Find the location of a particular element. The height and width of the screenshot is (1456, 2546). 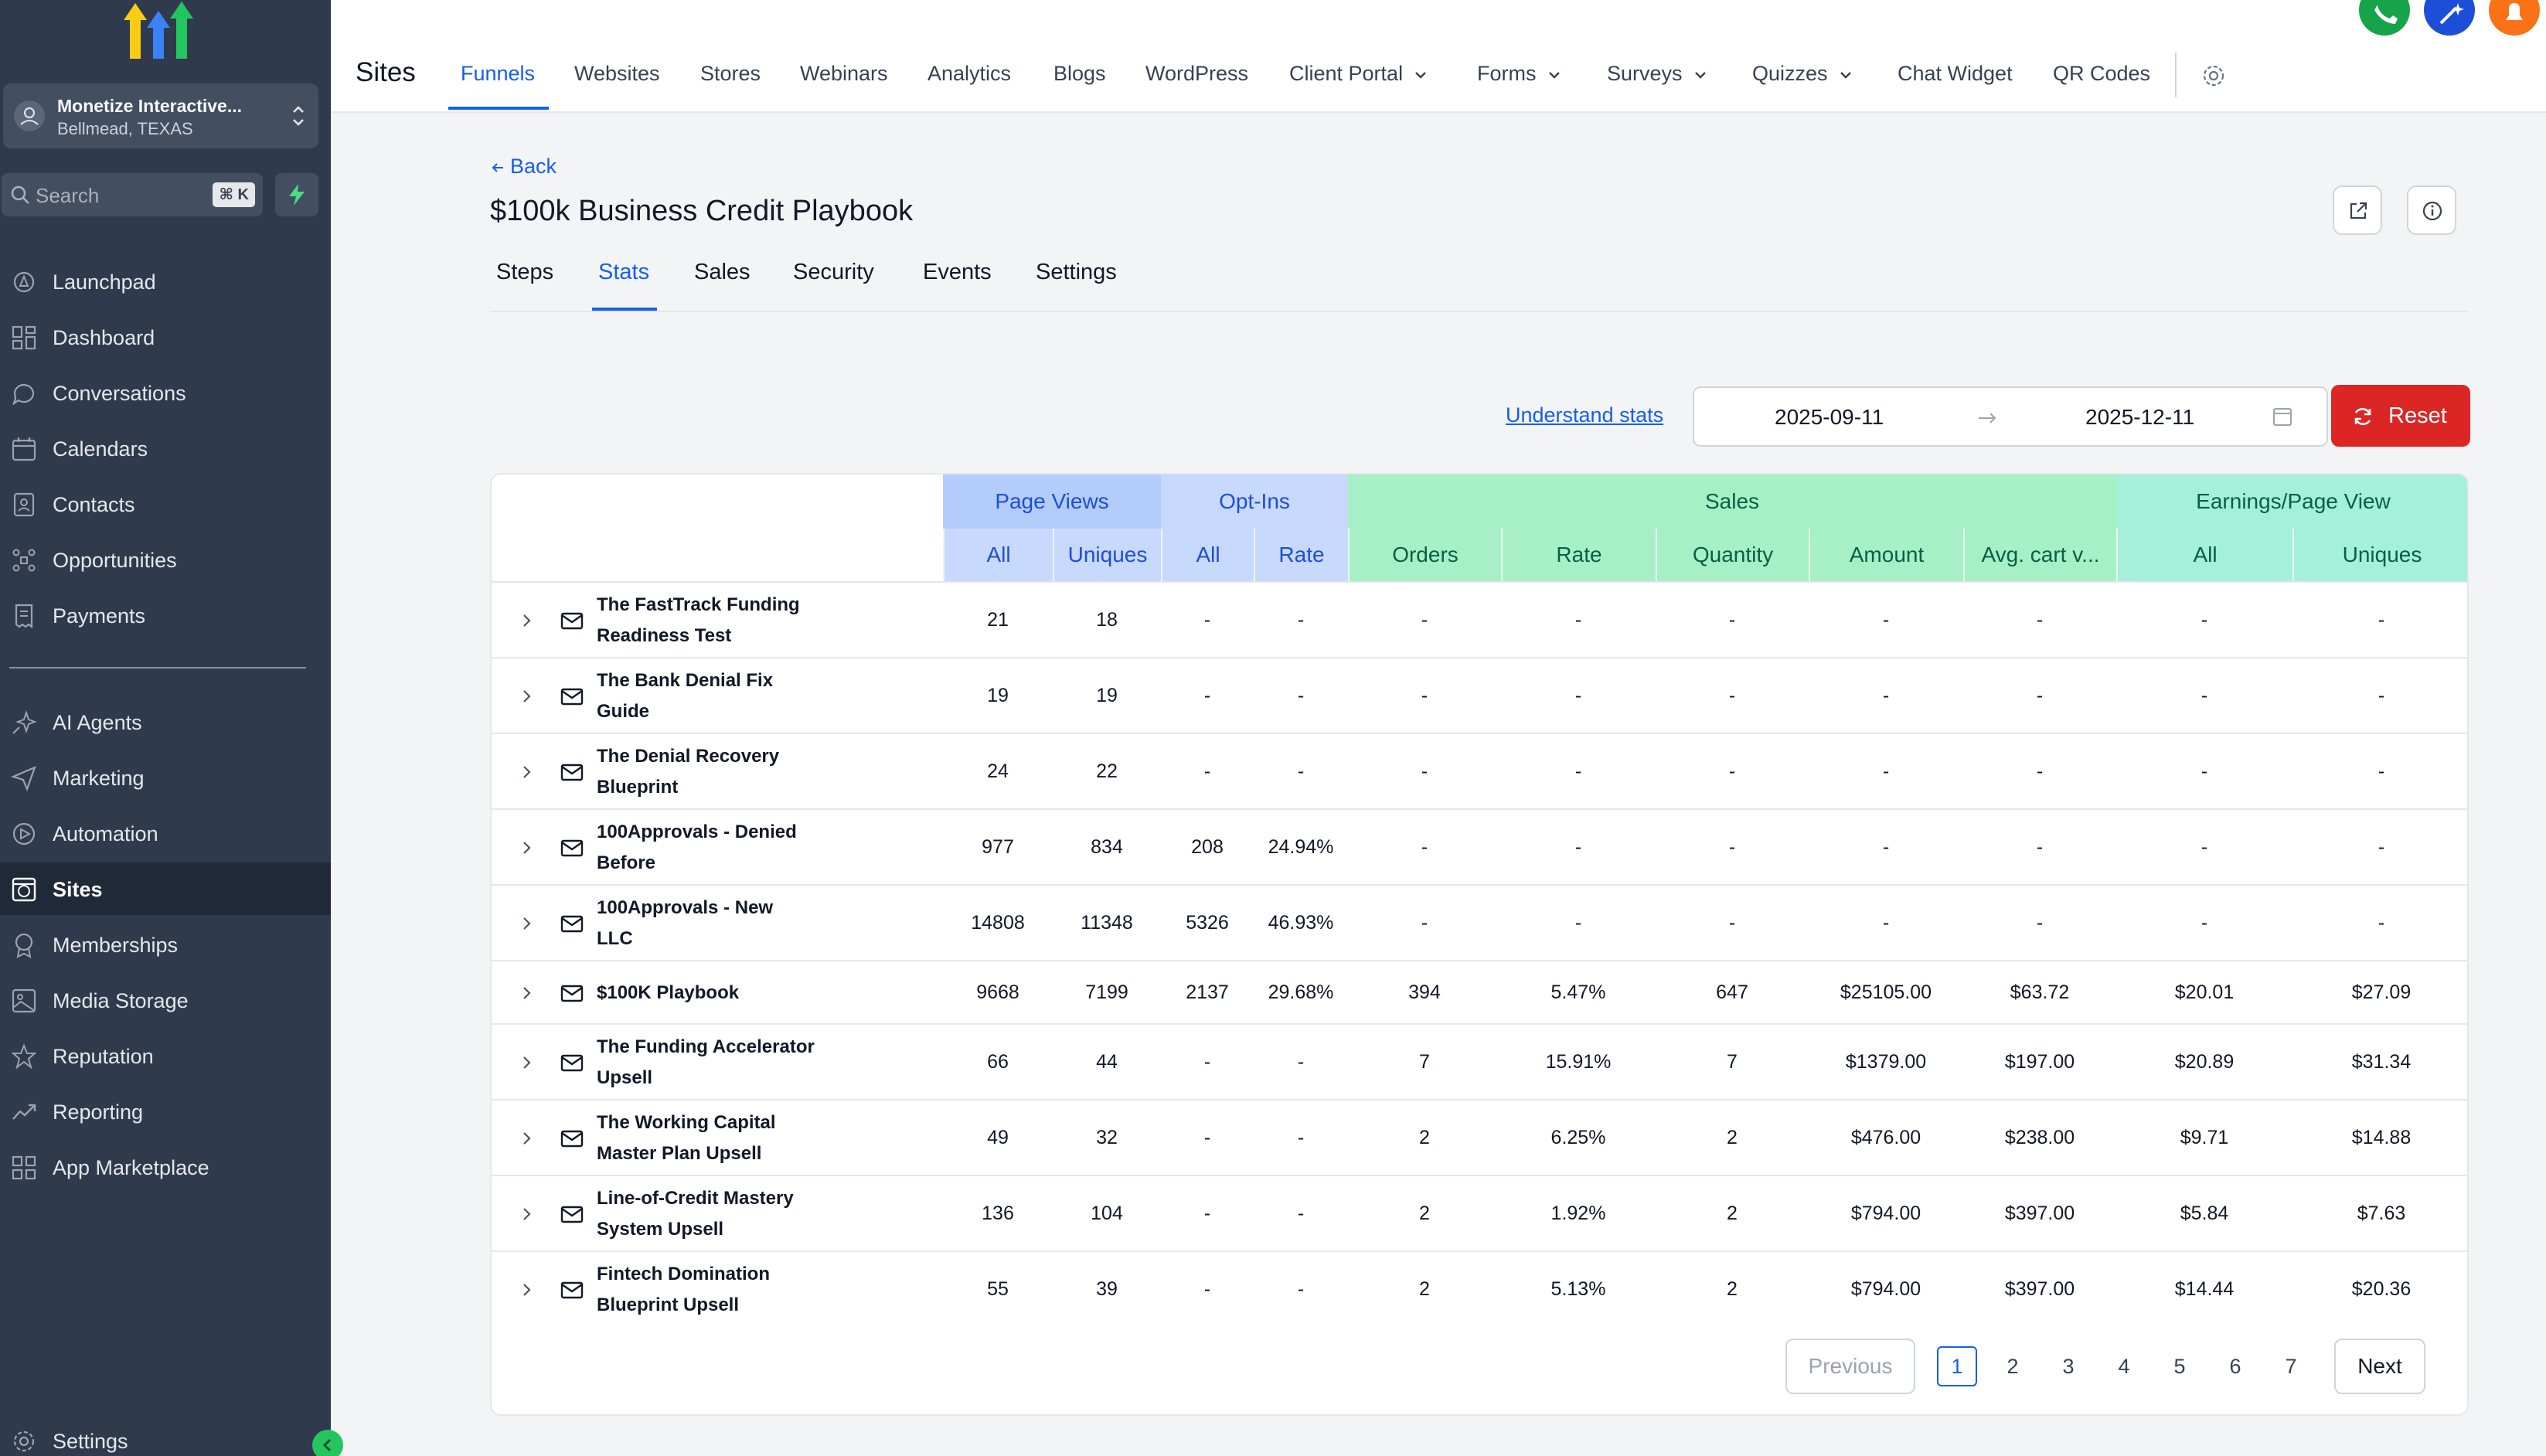

page-6-button: 6 is located at coordinates (2235, 1367).